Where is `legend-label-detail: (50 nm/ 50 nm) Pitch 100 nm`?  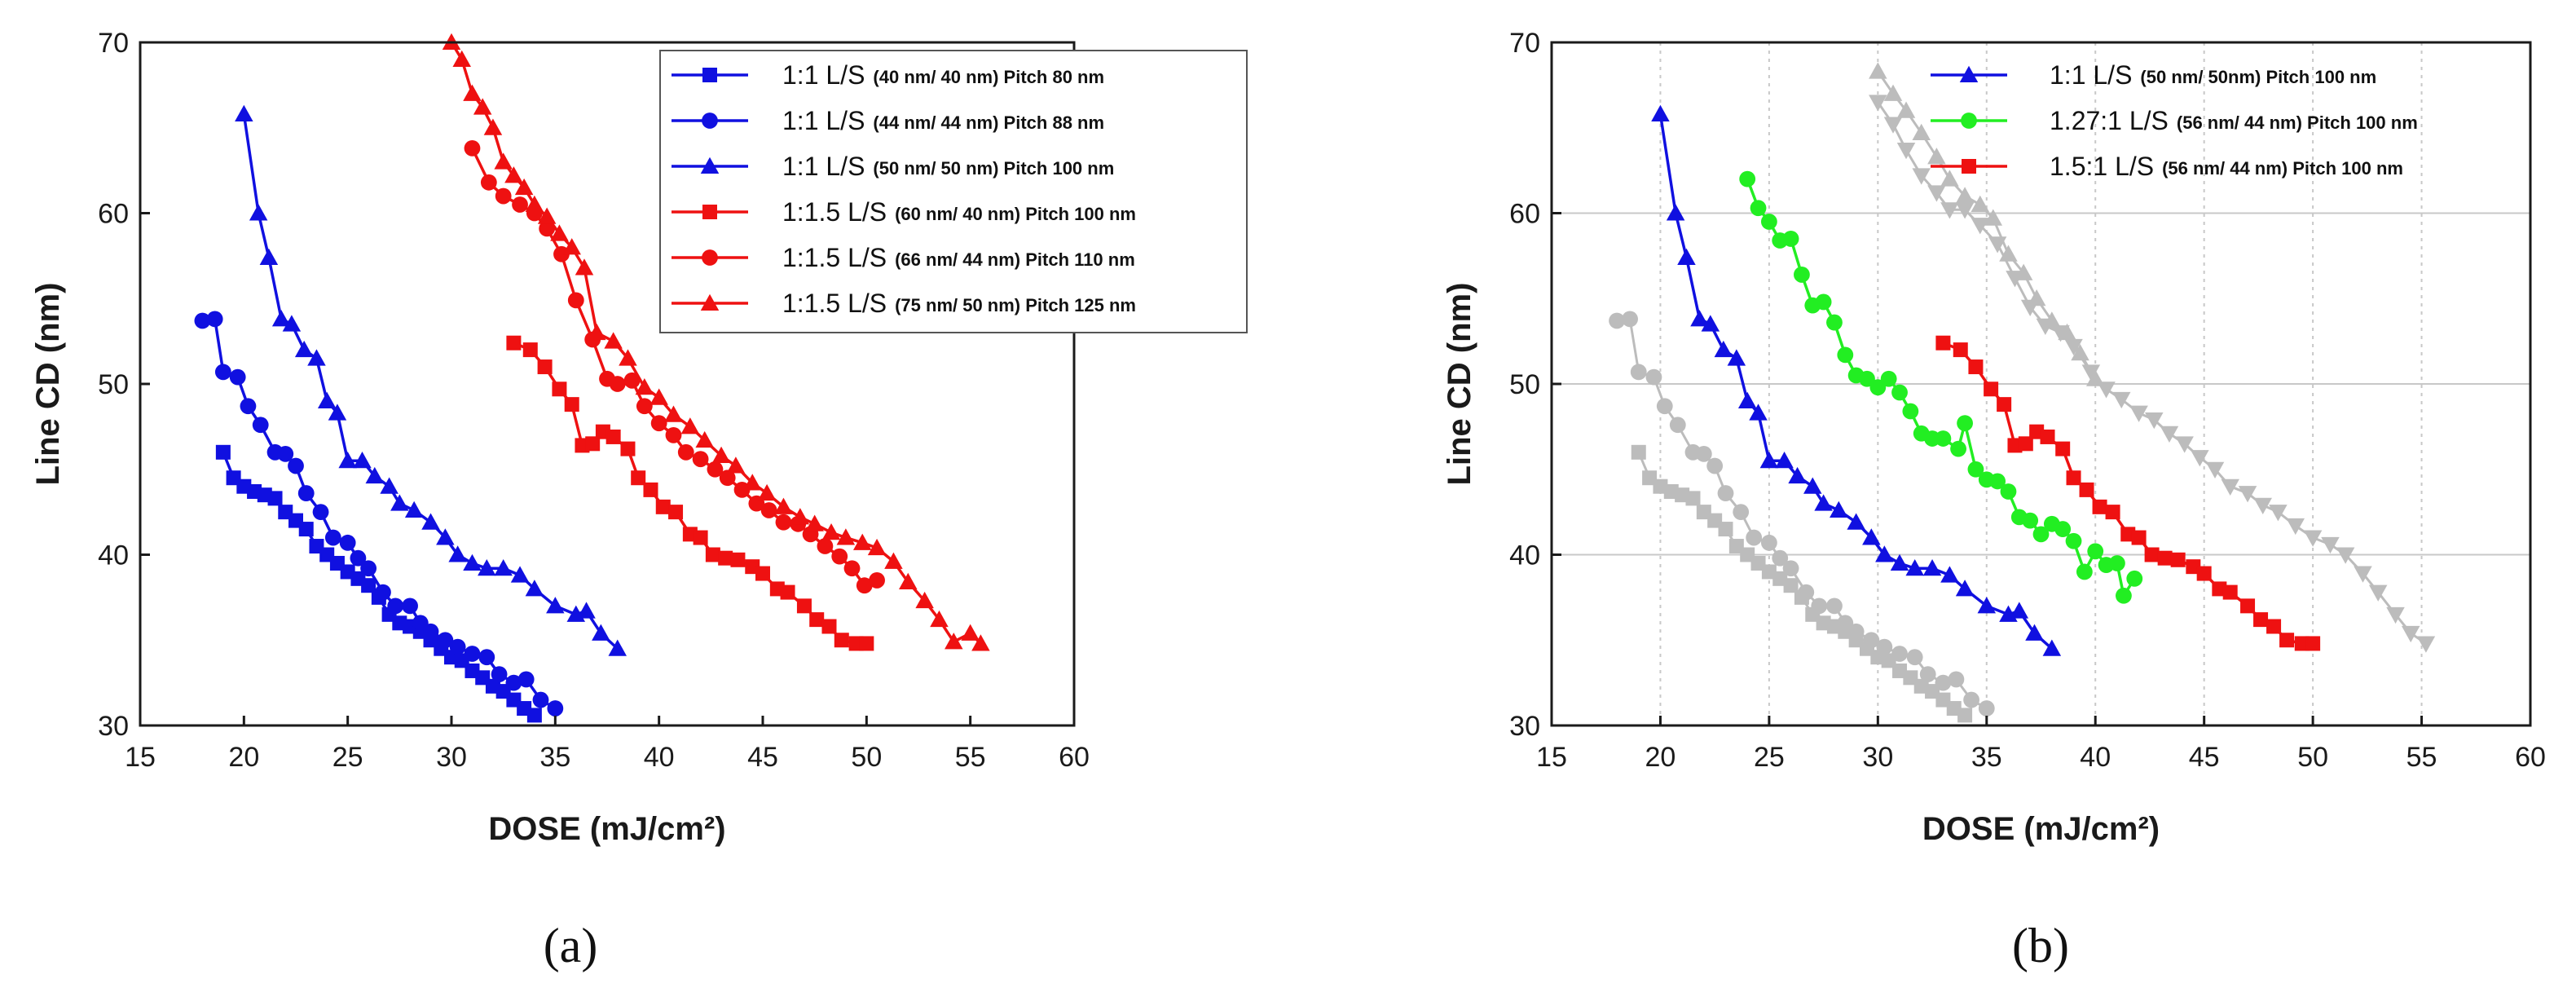
legend-label-detail: (50 nm/ 50 nm) Pitch 100 nm is located at coordinates (994, 168).